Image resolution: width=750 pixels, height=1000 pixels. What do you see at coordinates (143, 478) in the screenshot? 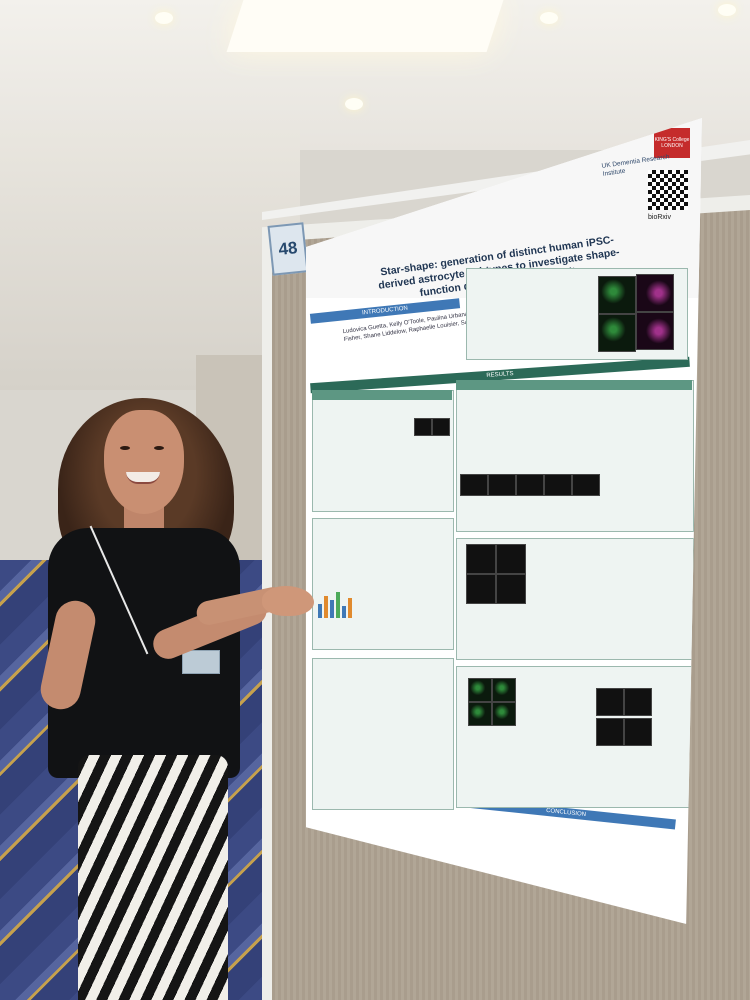
I see `person-smile` at bounding box center [143, 478].